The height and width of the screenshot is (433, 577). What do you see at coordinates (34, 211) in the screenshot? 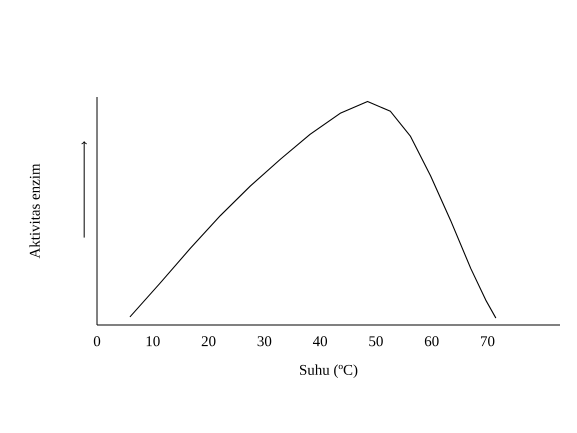
I see `y-axis-title: Aktivitas enzim` at bounding box center [34, 211].